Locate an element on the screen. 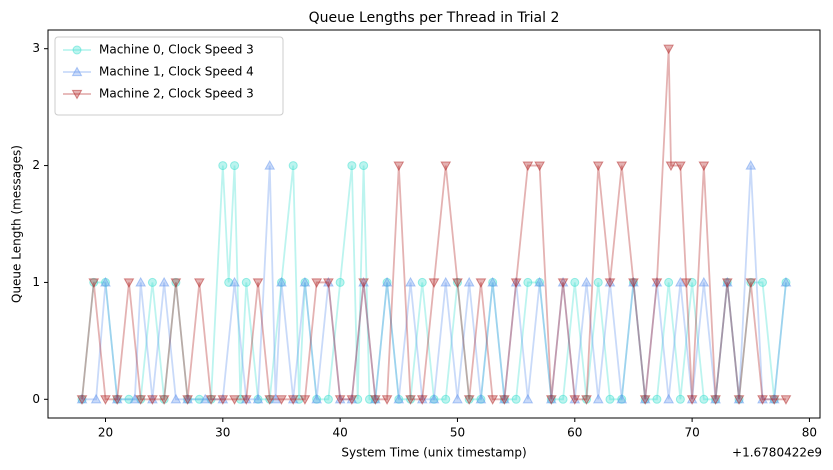  legend-marker is located at coordinates (77, 71).